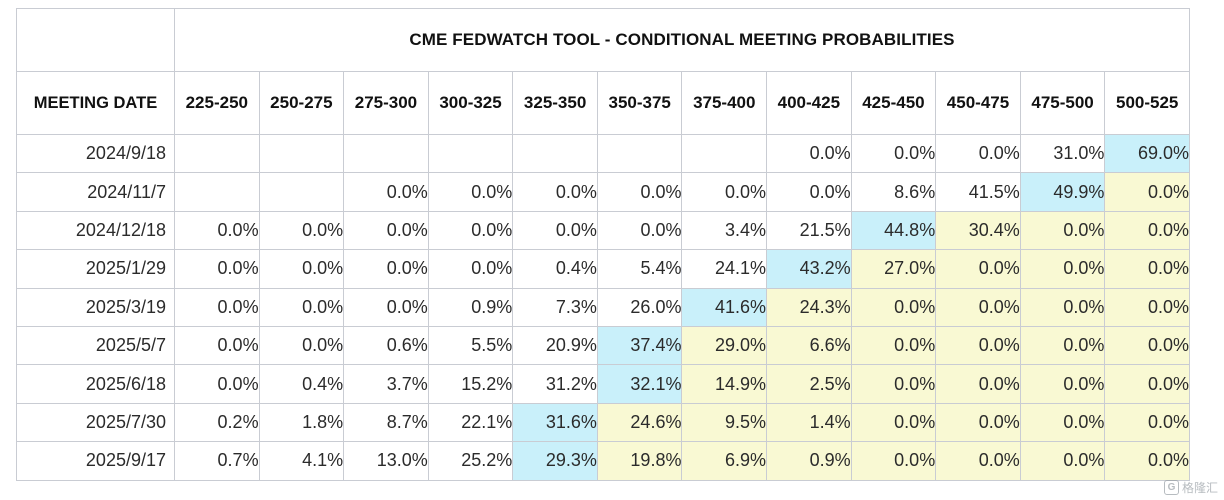  I want to click on rate-range-header: 475-500, so click(1062, 103).